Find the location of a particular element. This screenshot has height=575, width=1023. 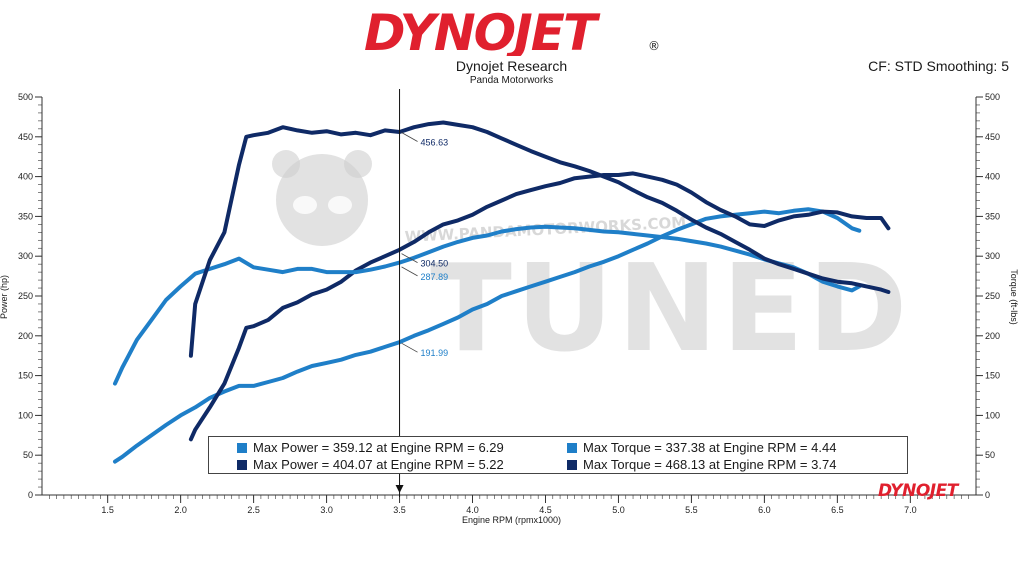

correction-factor-label: CF: STD Smoothing: 5 is located at coordinates (938, 66).